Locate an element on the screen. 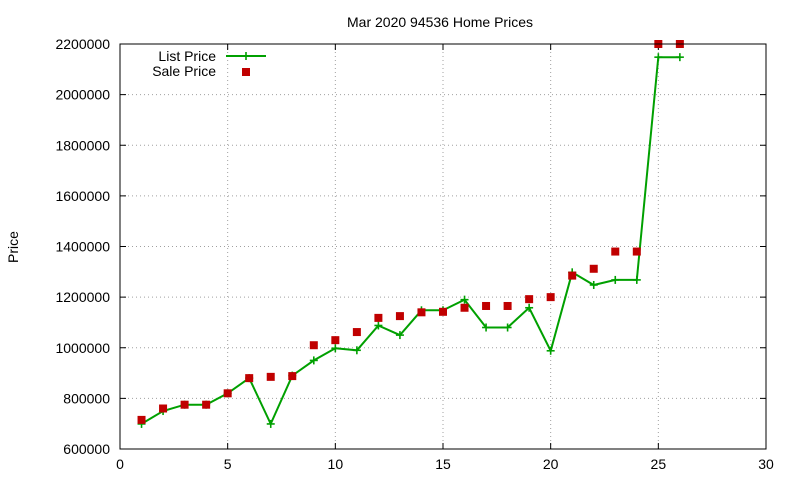 The width and height of the screenshot is (800, 480). y-axis-label: Price is located at coordinates (13, 247).